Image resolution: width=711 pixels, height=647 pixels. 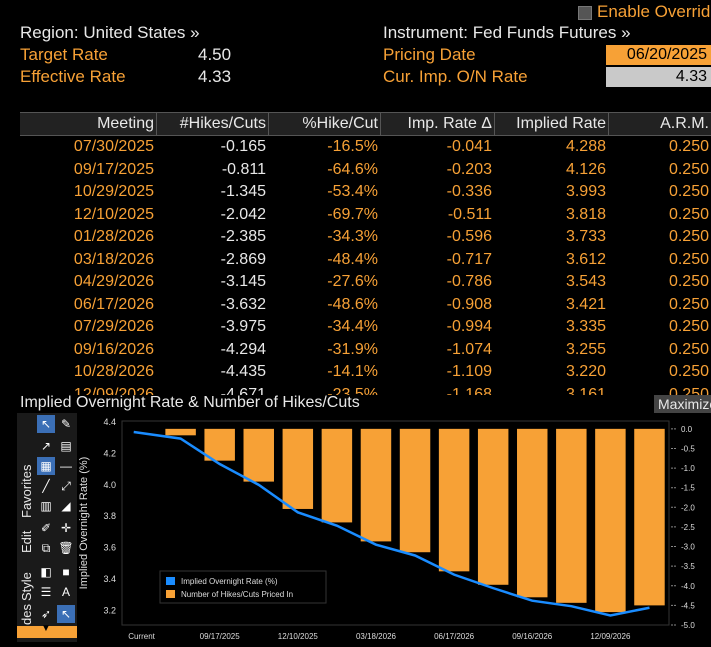 I want to click on region-selector: Region: United States », so click(x=110, y=32).